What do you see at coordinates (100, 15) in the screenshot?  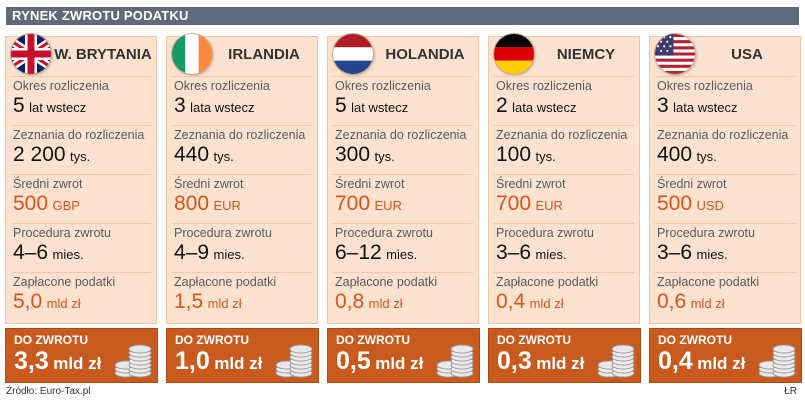 I see `page-title: RYNEK ZWROTU PODATKU` at bounding box center [100, 15].